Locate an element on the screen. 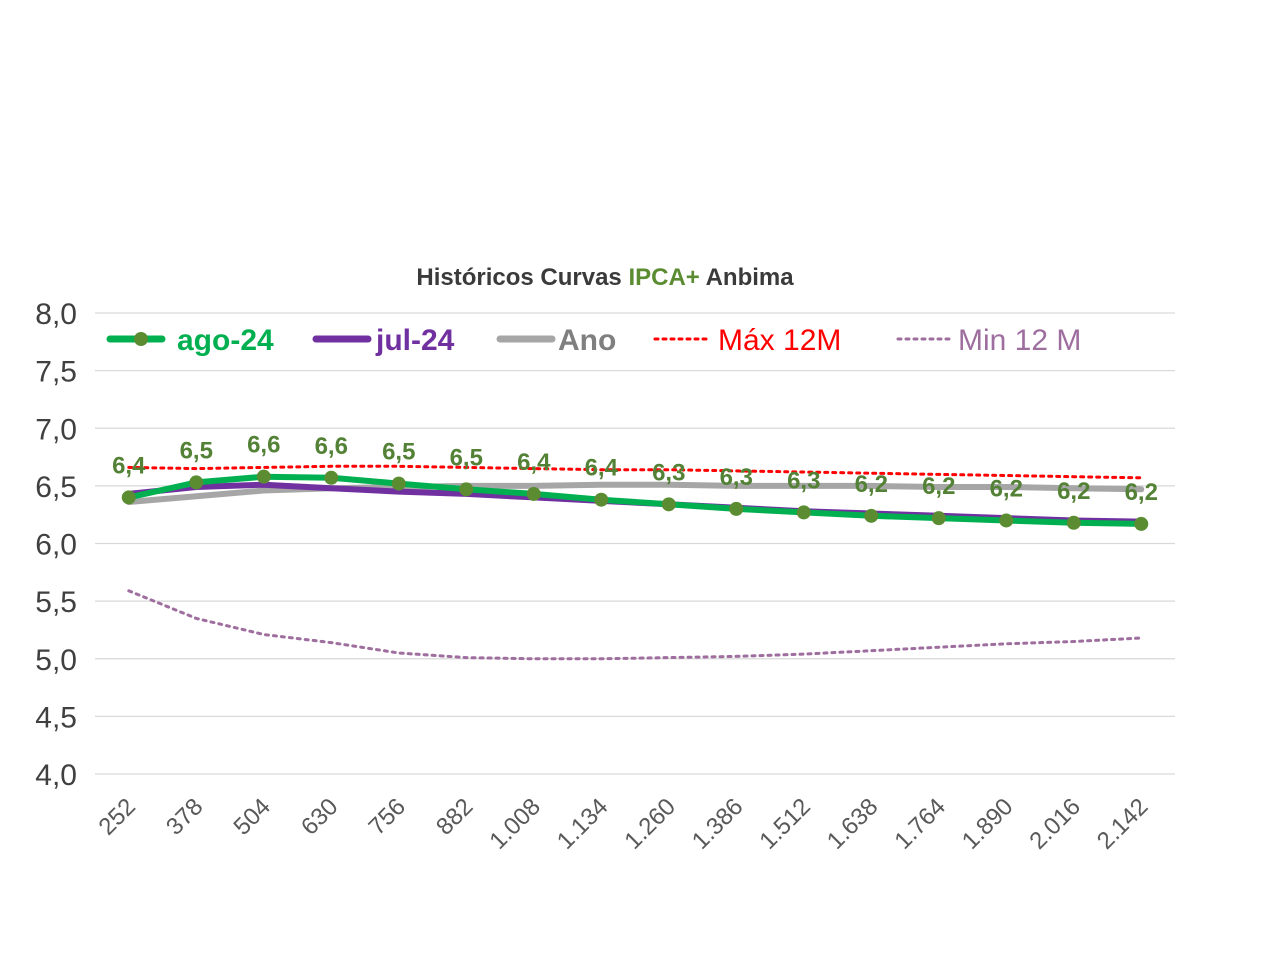  legend-label: Máx 12M is located at coordinates (779, 340).